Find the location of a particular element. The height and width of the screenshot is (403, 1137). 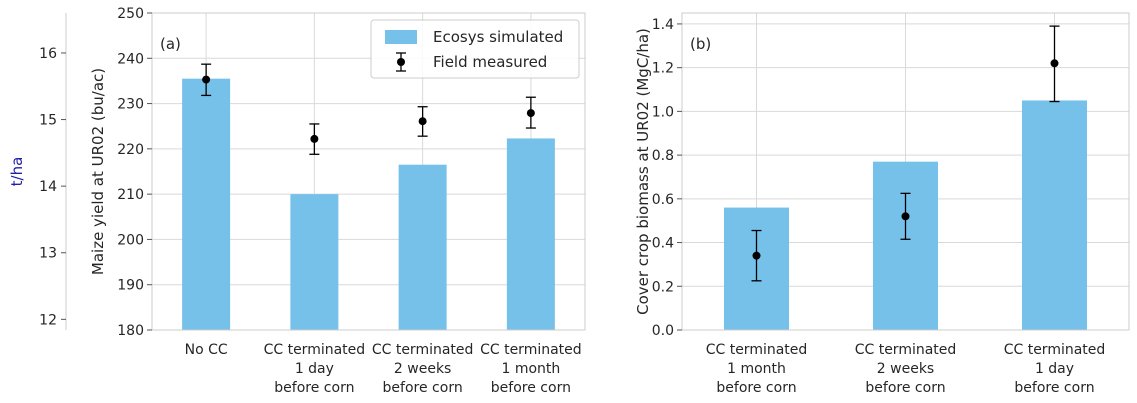

y-tick-label: 240 is located at coordinates (130, 59).